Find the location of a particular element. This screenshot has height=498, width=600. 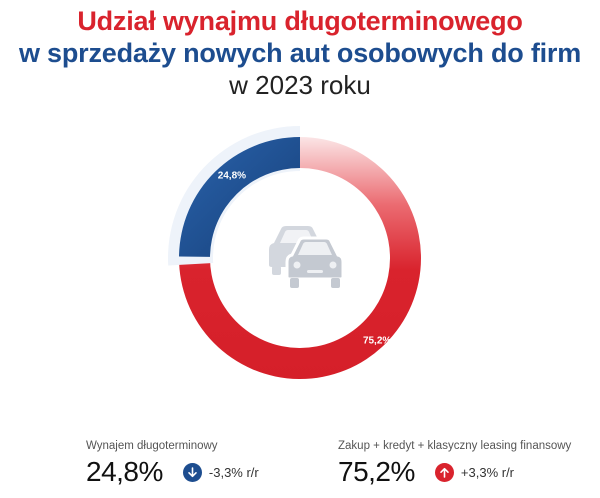

legend-value: 24,8% is located at coordinates (124, 471).